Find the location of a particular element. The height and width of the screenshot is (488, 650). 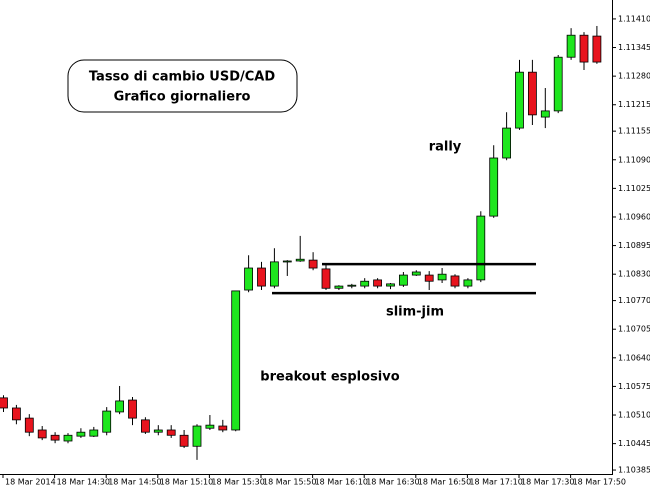

x-tick-label: 18 Mar 15:30 is located at coordinates (237, 482).